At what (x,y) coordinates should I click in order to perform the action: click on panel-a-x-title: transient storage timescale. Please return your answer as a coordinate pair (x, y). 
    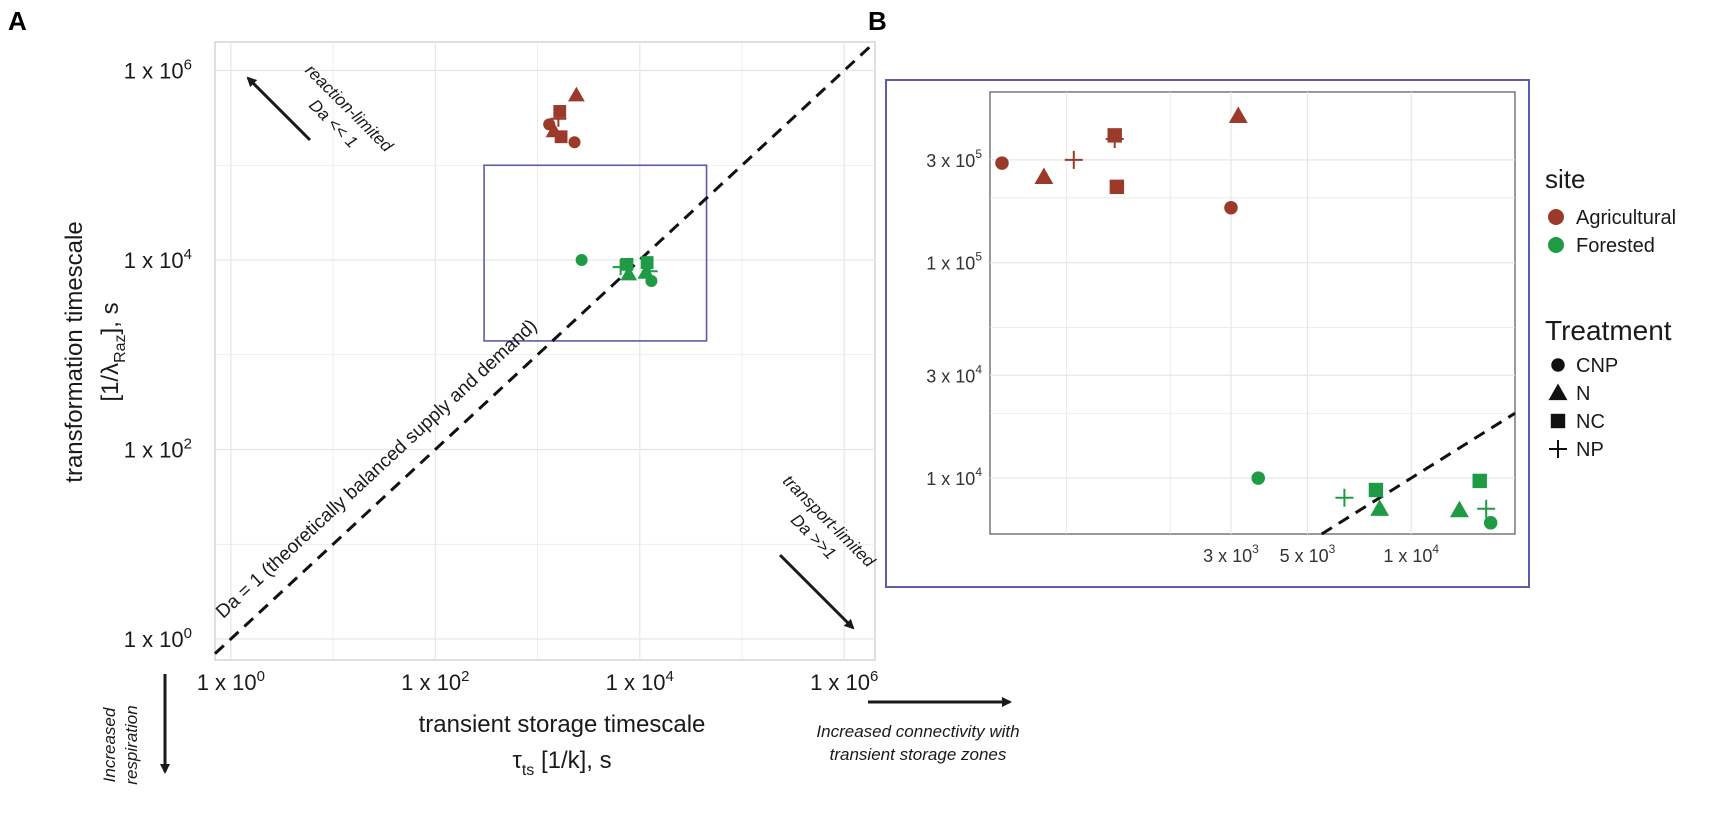
    Looking at the image, I should click on (562, 724).